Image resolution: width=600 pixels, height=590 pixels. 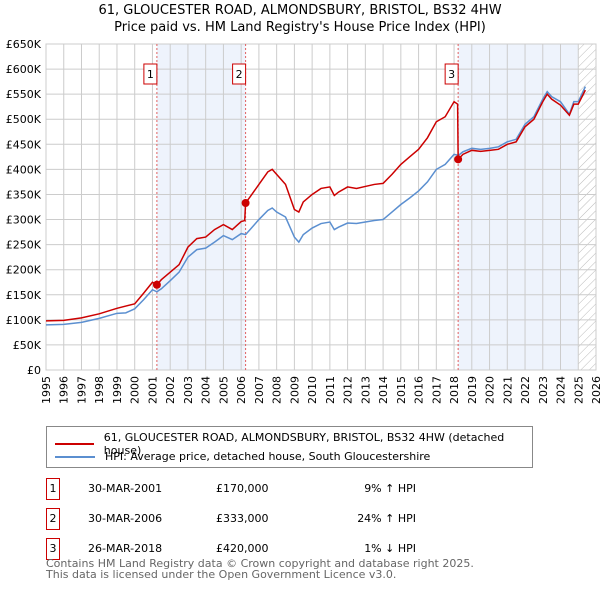 What do you see at coordinates (296, 489) in the screenshot?
I see `sale-row: 1 30-MAR-2001 £170,000 9% ↑ HPI` at bounding box center [296, 489].